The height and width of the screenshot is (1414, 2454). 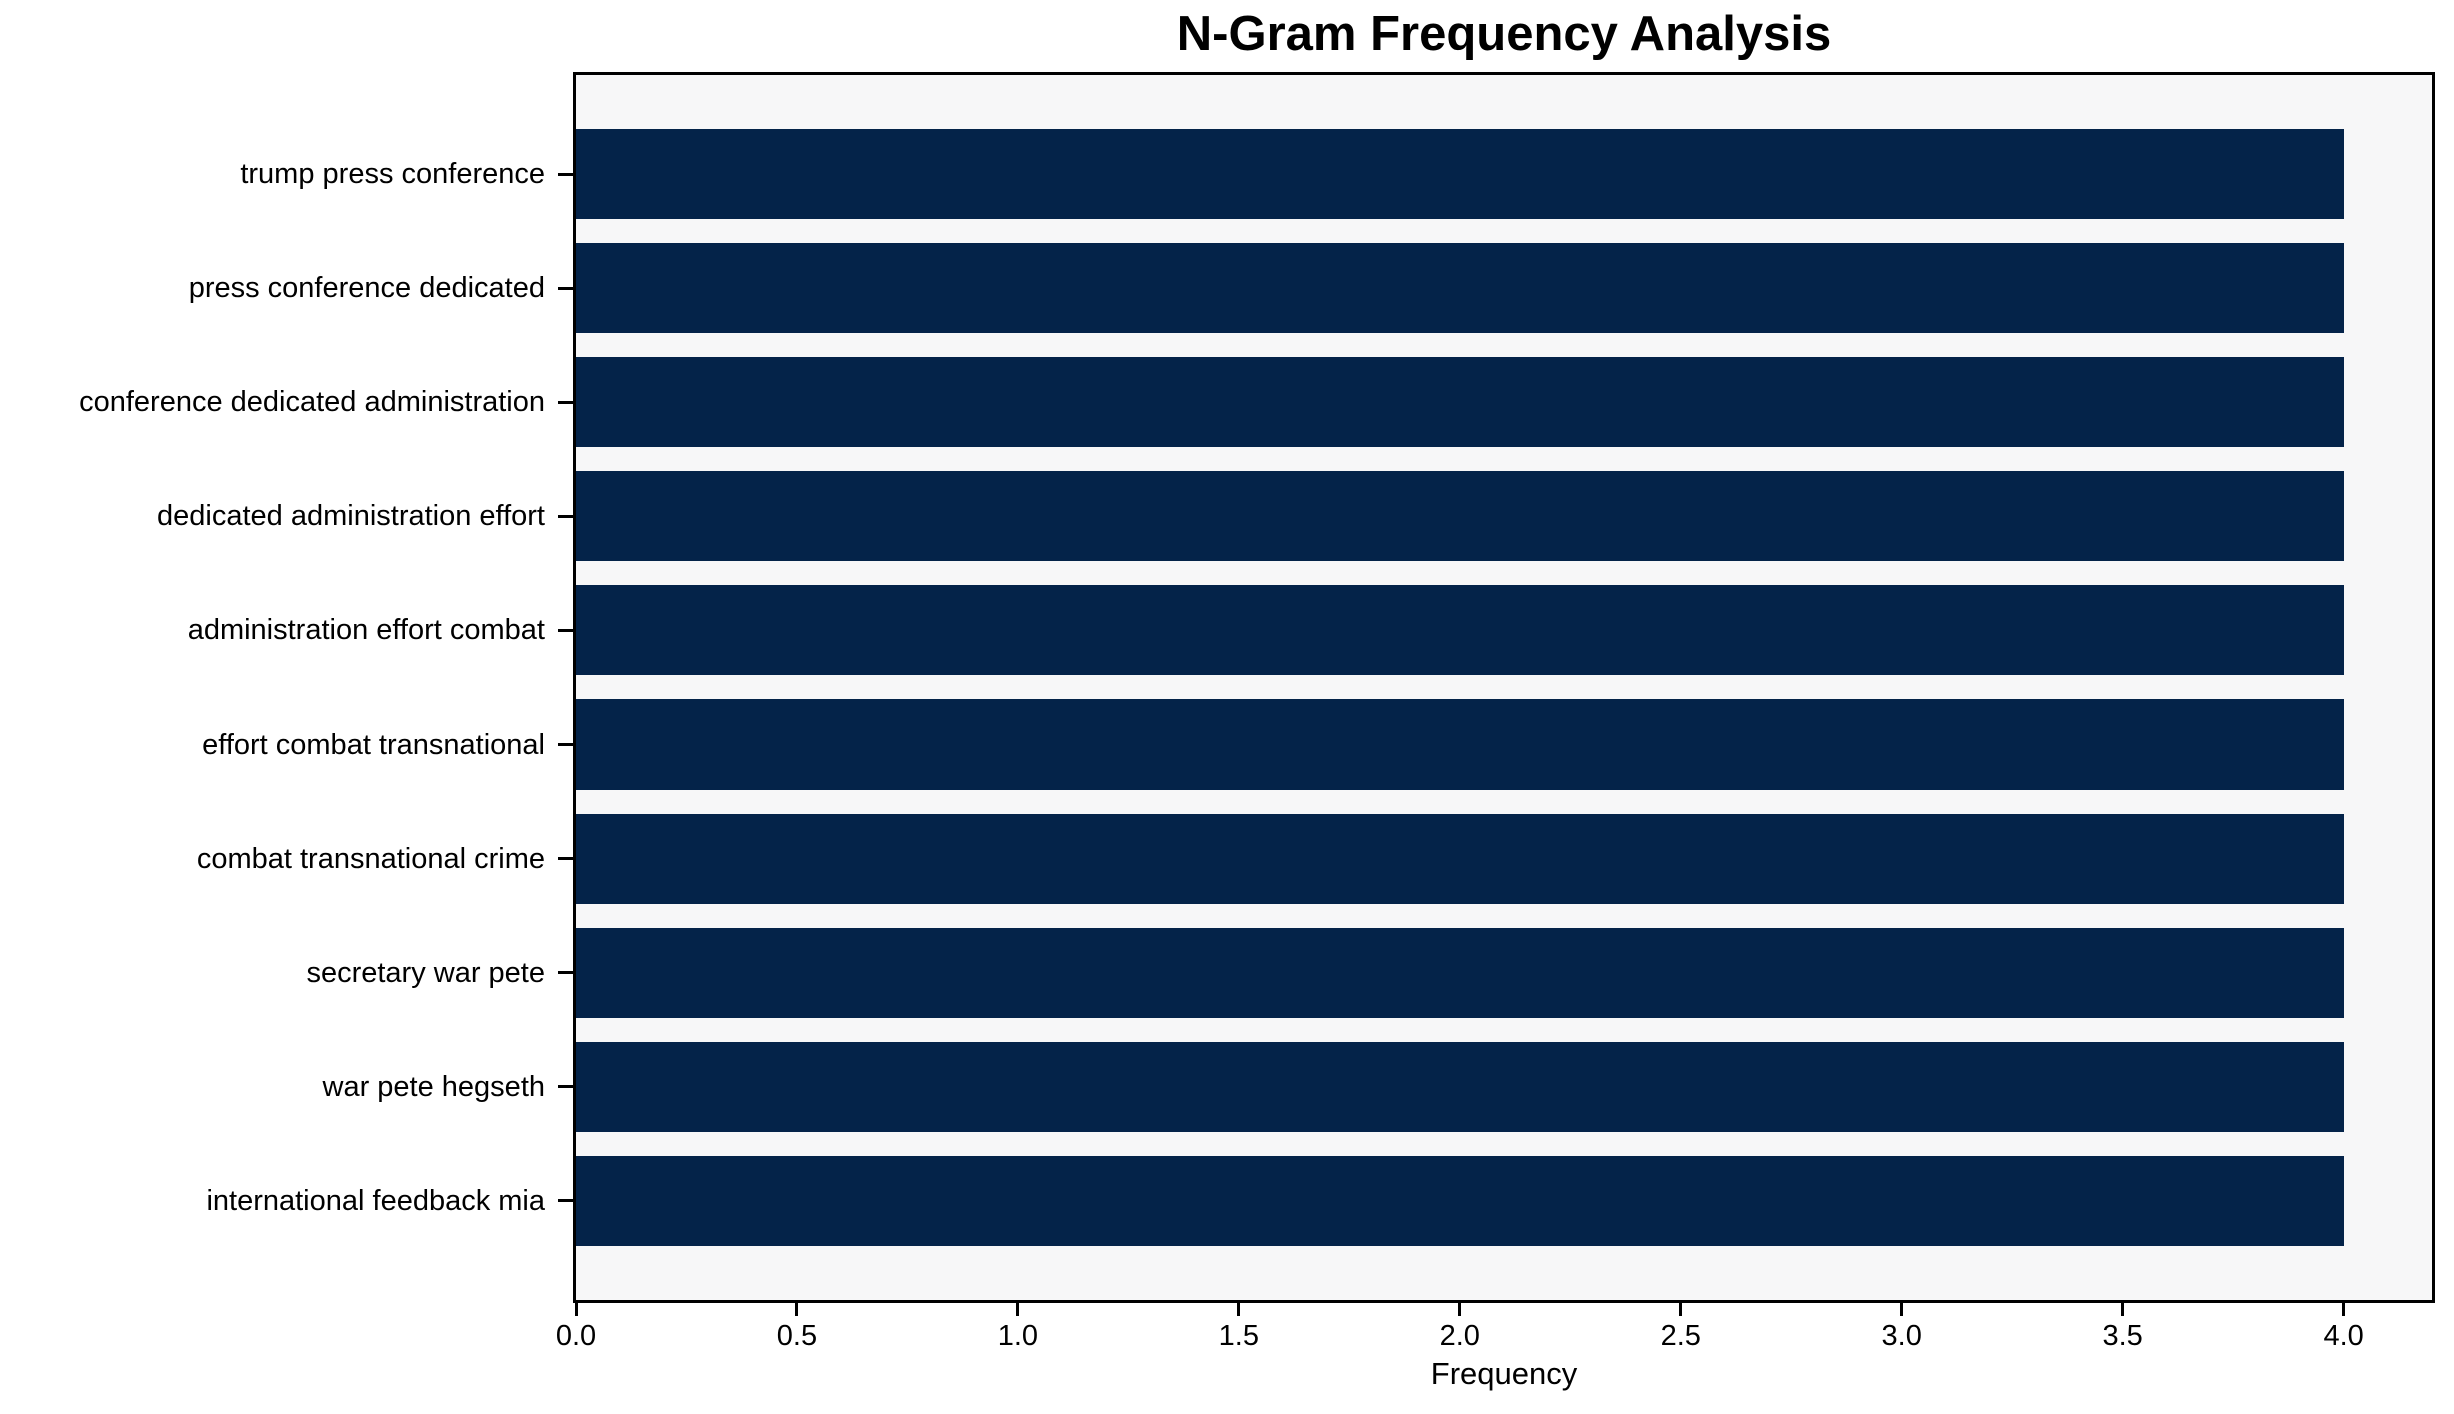 I want to click on y-tick-label: administration effort combat, so click(x=366, y=630).